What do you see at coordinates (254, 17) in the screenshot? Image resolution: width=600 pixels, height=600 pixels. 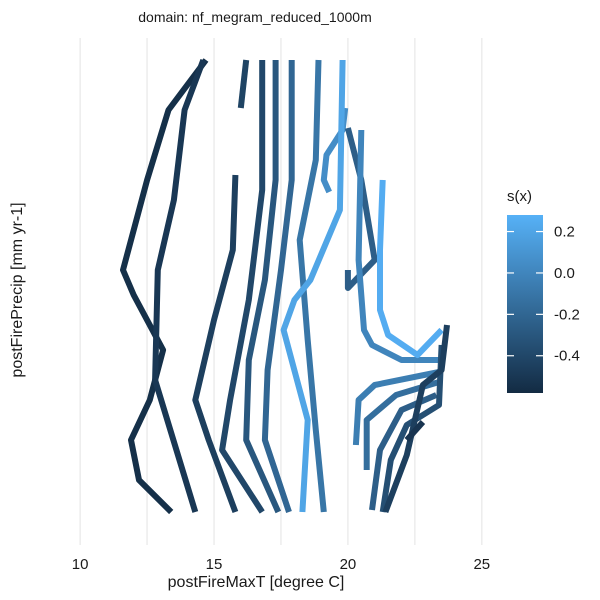 I see `chart-title: domain: nf_megram_reduced_1000m` at bounding box center [254, 17].